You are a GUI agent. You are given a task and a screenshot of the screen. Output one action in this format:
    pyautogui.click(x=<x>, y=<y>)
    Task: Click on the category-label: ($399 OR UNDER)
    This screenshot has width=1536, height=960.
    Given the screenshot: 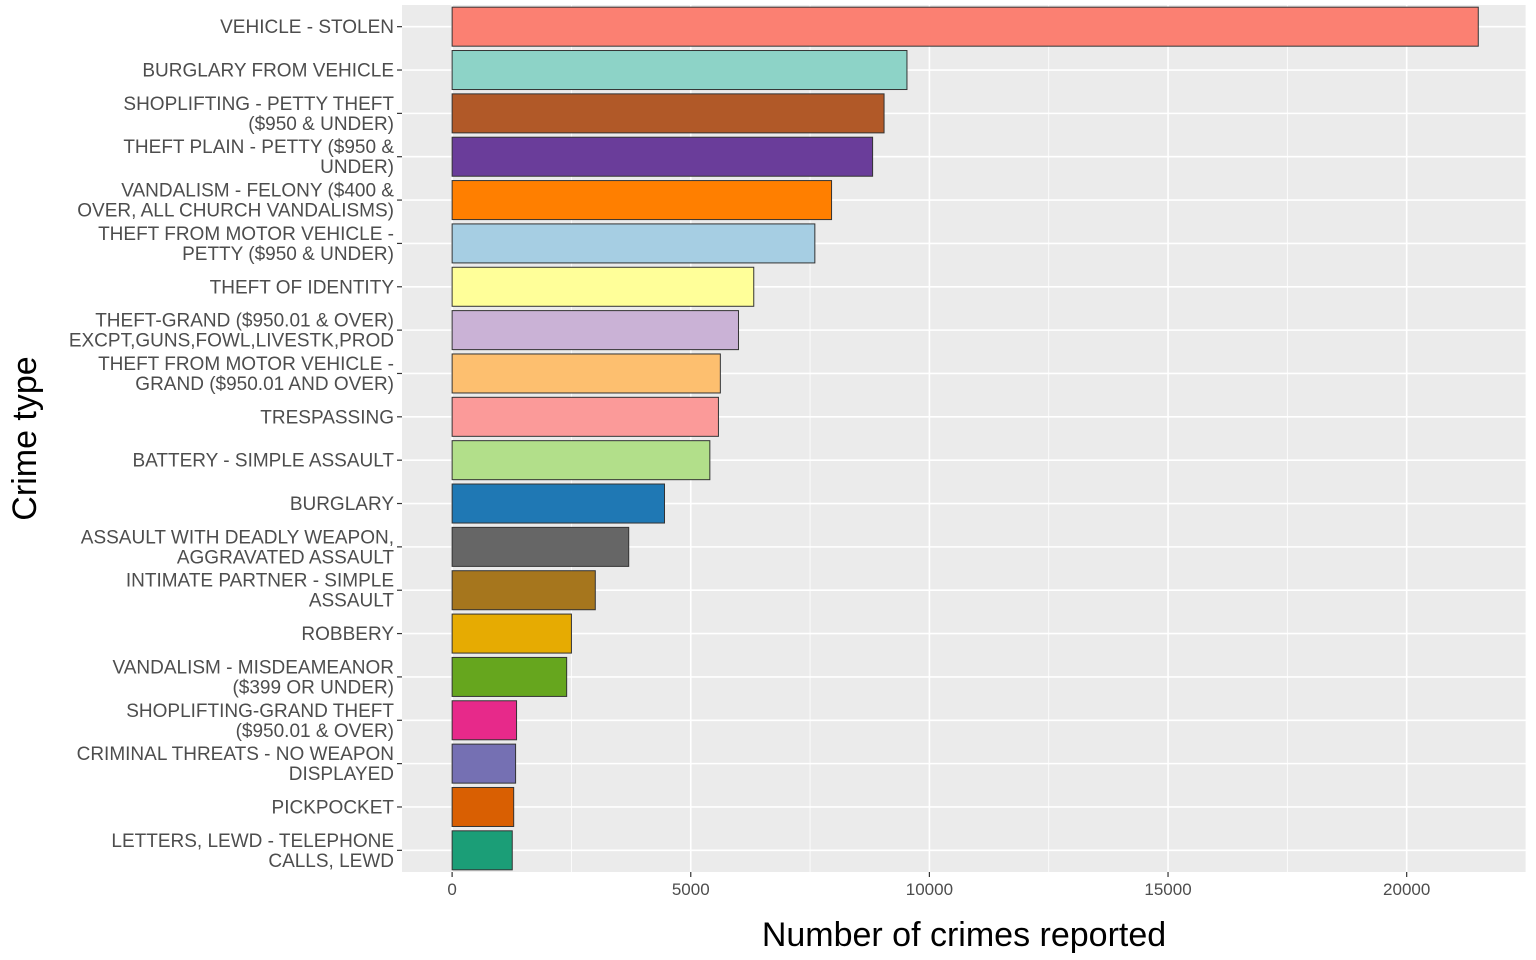 What is the action you would take?
    pyautogui.click(x=313, y=687)
    